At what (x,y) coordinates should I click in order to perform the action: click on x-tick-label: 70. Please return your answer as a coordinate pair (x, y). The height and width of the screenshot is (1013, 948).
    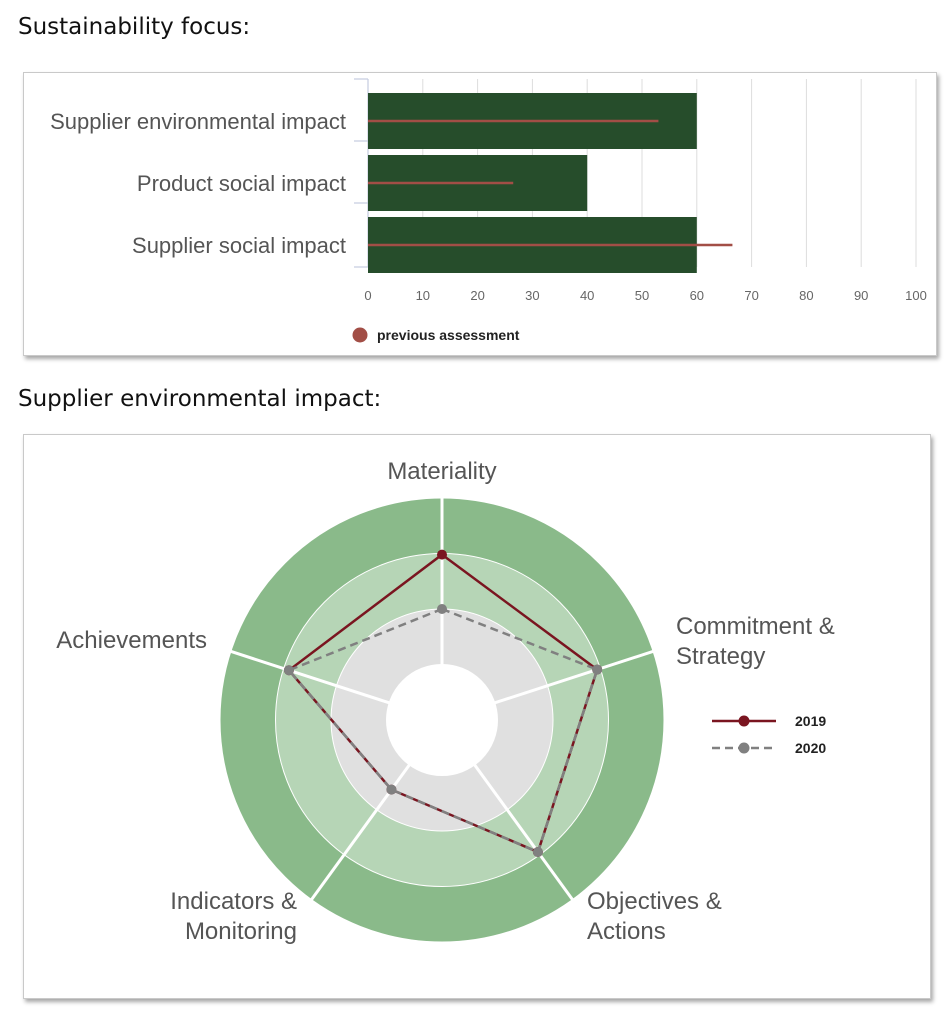
    Looking at the image, I should click on (751, 295).